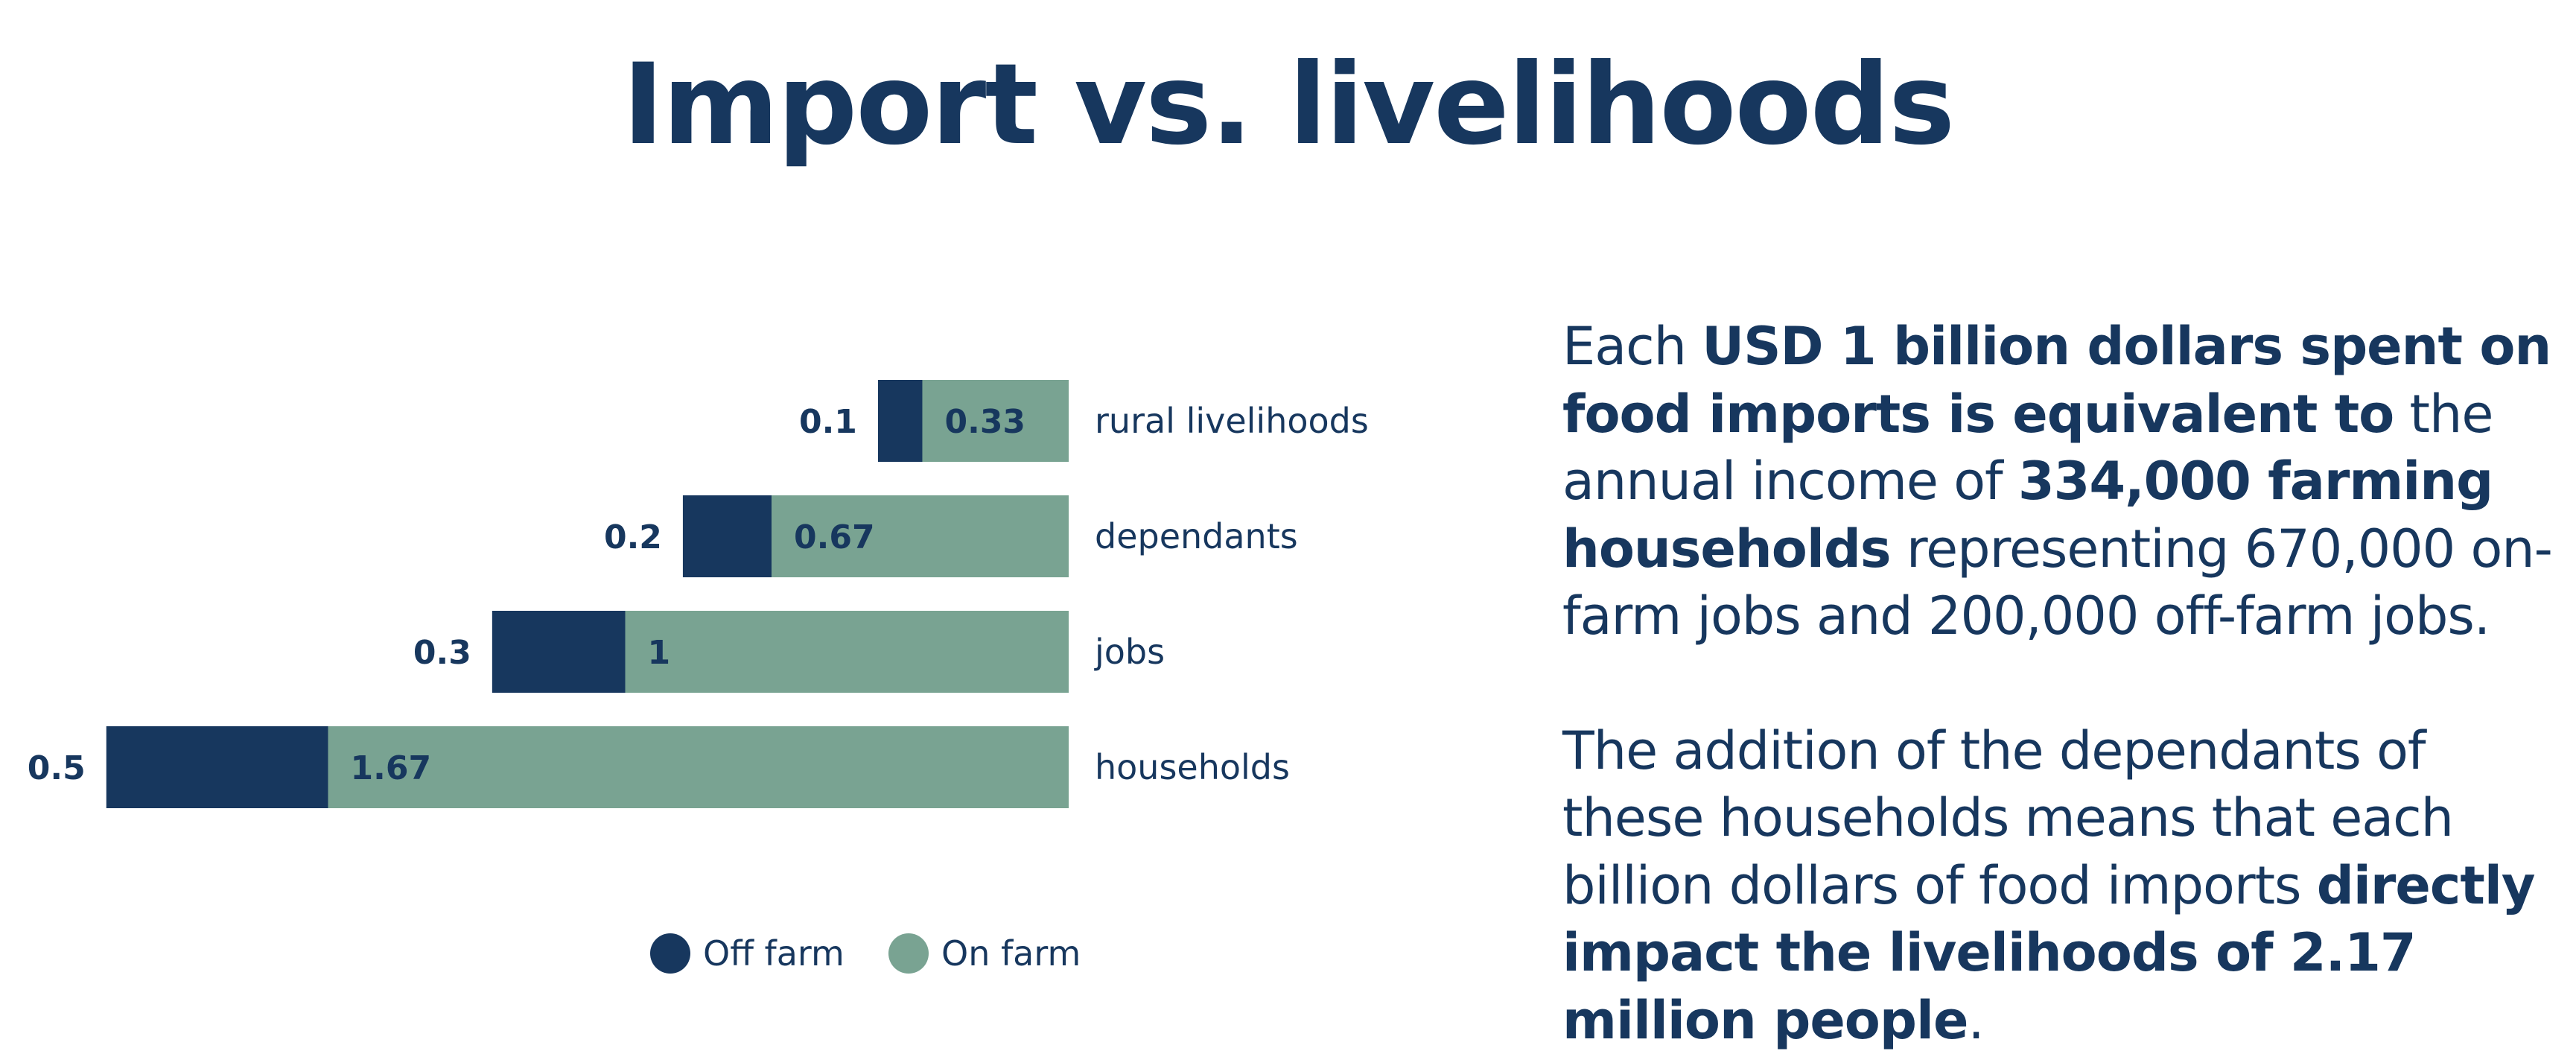 This screenshot has height=1054, width=2576. I want to click on on-farm-value-label: 1, so click(659, 653).